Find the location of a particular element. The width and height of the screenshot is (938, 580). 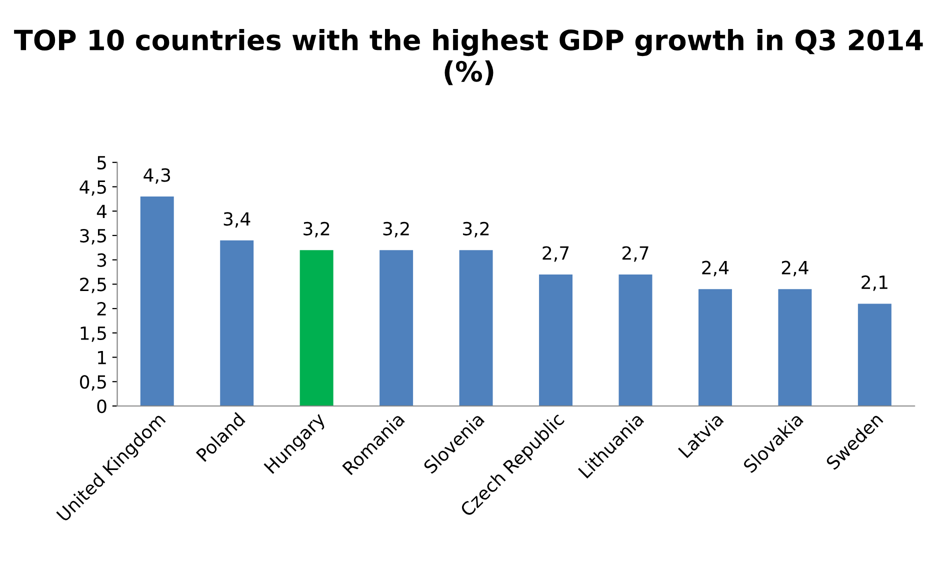

chart-title: TOP 10 countries with the highest GDP growth in Q3 2014 (%) is located at coordinates (468, 57).